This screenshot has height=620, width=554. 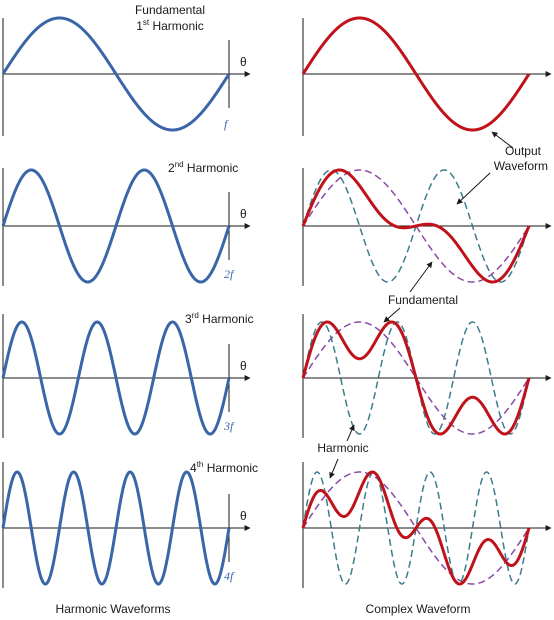 I want to click on fundamental-annotation: Fundamental, so click(x=420, y=292).